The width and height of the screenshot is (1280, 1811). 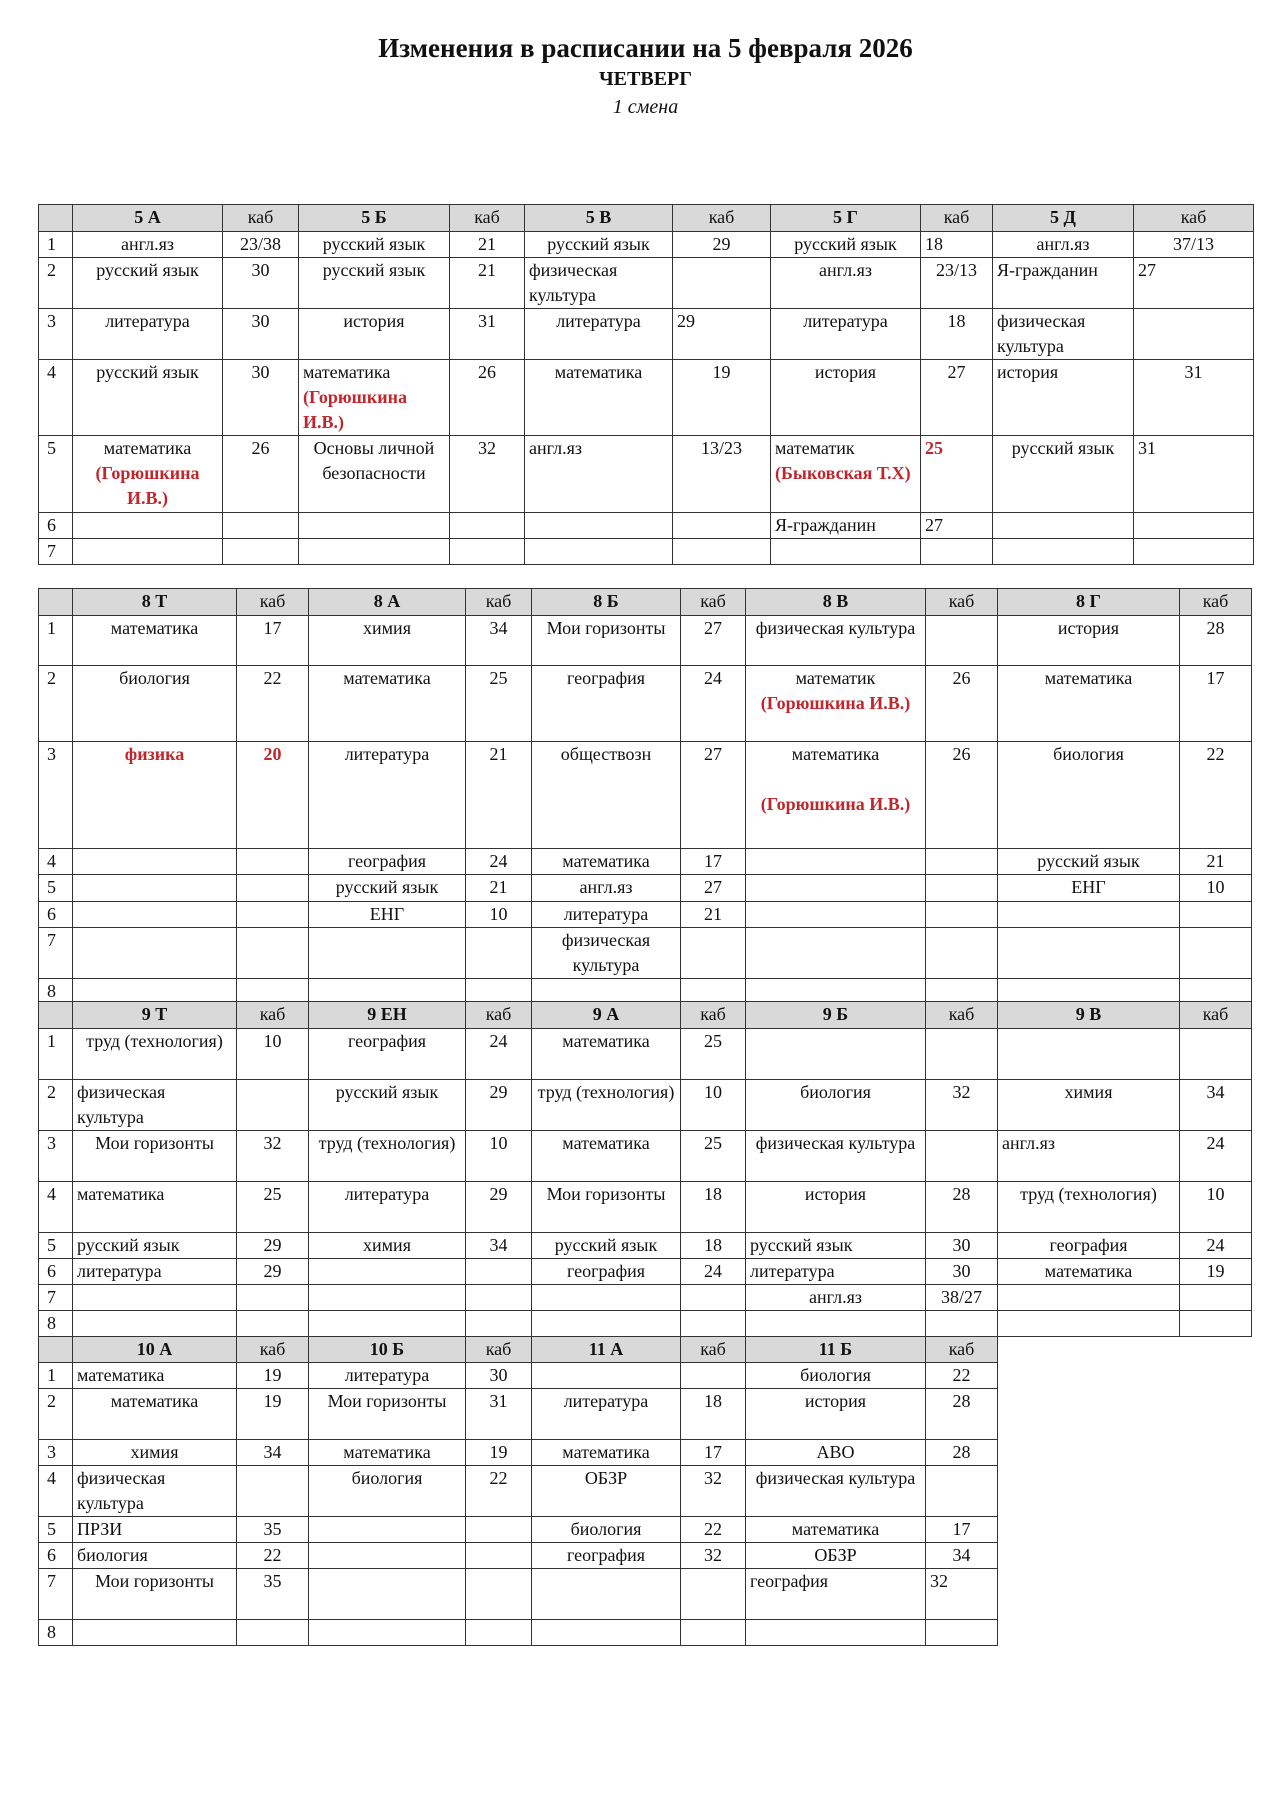 I want to click on subject-cell: ПРЗИ, so click(x=154, y=1529).